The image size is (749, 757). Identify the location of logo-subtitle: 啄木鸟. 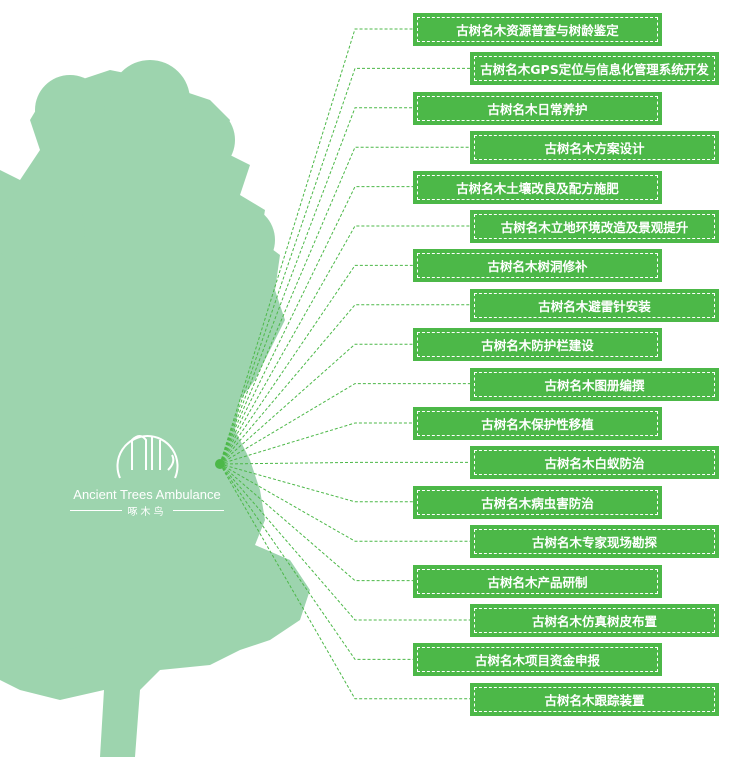
(147, 510).